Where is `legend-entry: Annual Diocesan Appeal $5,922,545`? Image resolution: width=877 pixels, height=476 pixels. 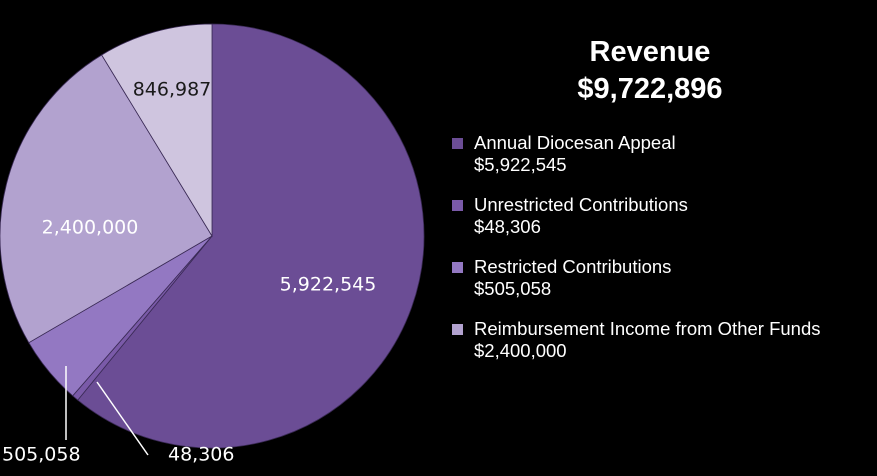 legend-entry: Annual Diocesan Appeal $5,922,545 is located at coordinates (650, 154).